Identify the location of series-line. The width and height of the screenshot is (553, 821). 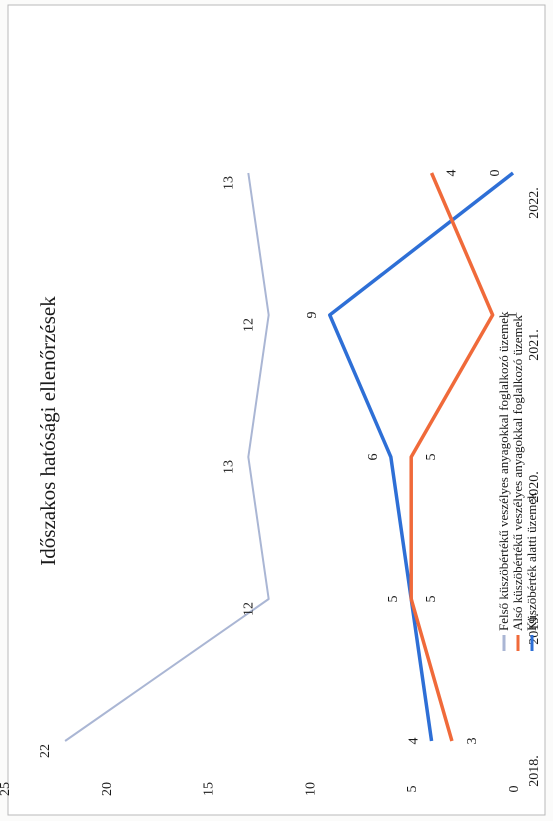
(452, 457).